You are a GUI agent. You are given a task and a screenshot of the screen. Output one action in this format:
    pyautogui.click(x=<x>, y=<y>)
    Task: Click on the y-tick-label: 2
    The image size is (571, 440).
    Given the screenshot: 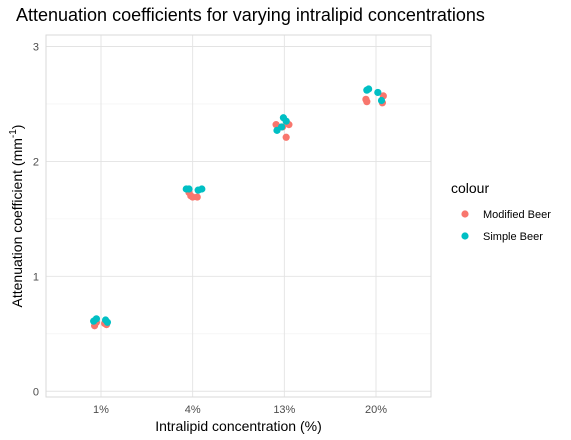 What is the action you would take?
    pyautogui.click(x=36, y=162)
    